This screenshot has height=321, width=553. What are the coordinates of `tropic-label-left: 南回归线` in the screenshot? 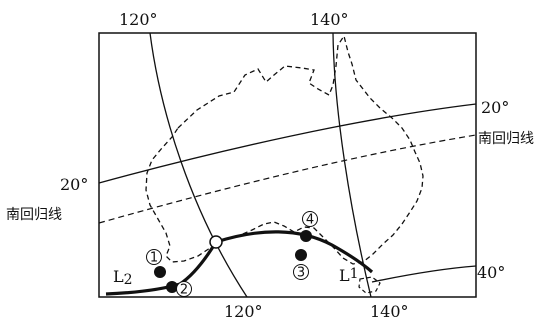 It's located at (34, 214).